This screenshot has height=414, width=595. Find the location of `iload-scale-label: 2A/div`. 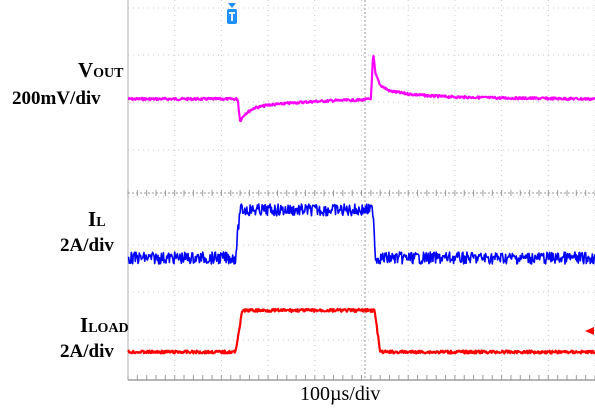

iload-scale-label: 2A/div is located at coordinates (87, 351).